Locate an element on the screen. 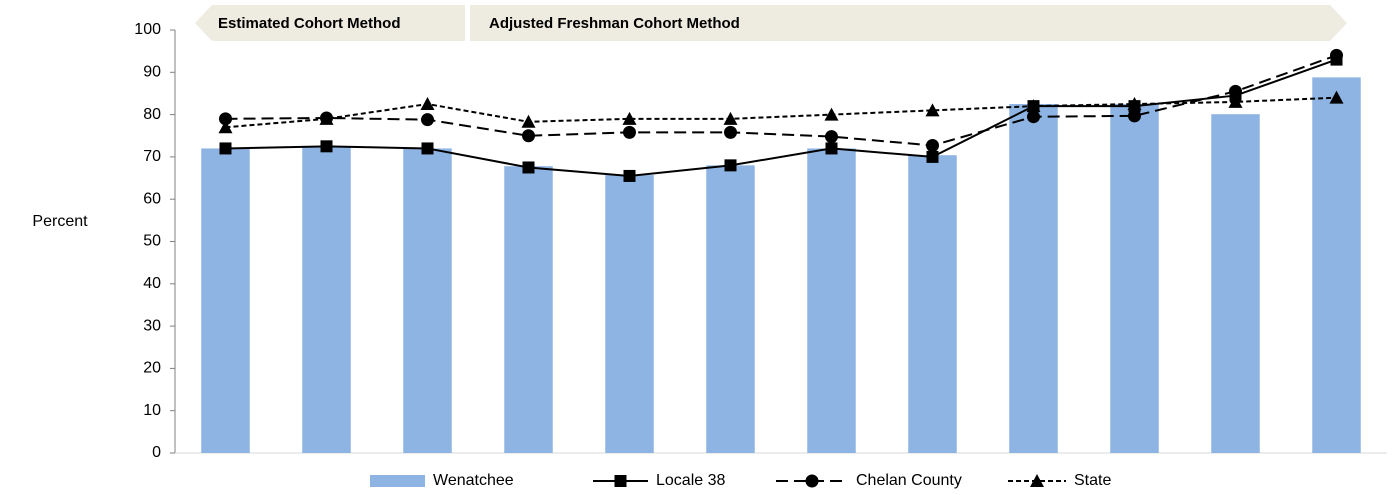 This screenshot has width=1395, height=495. y-tick-label: 0 is located at coordinates (156, 452).